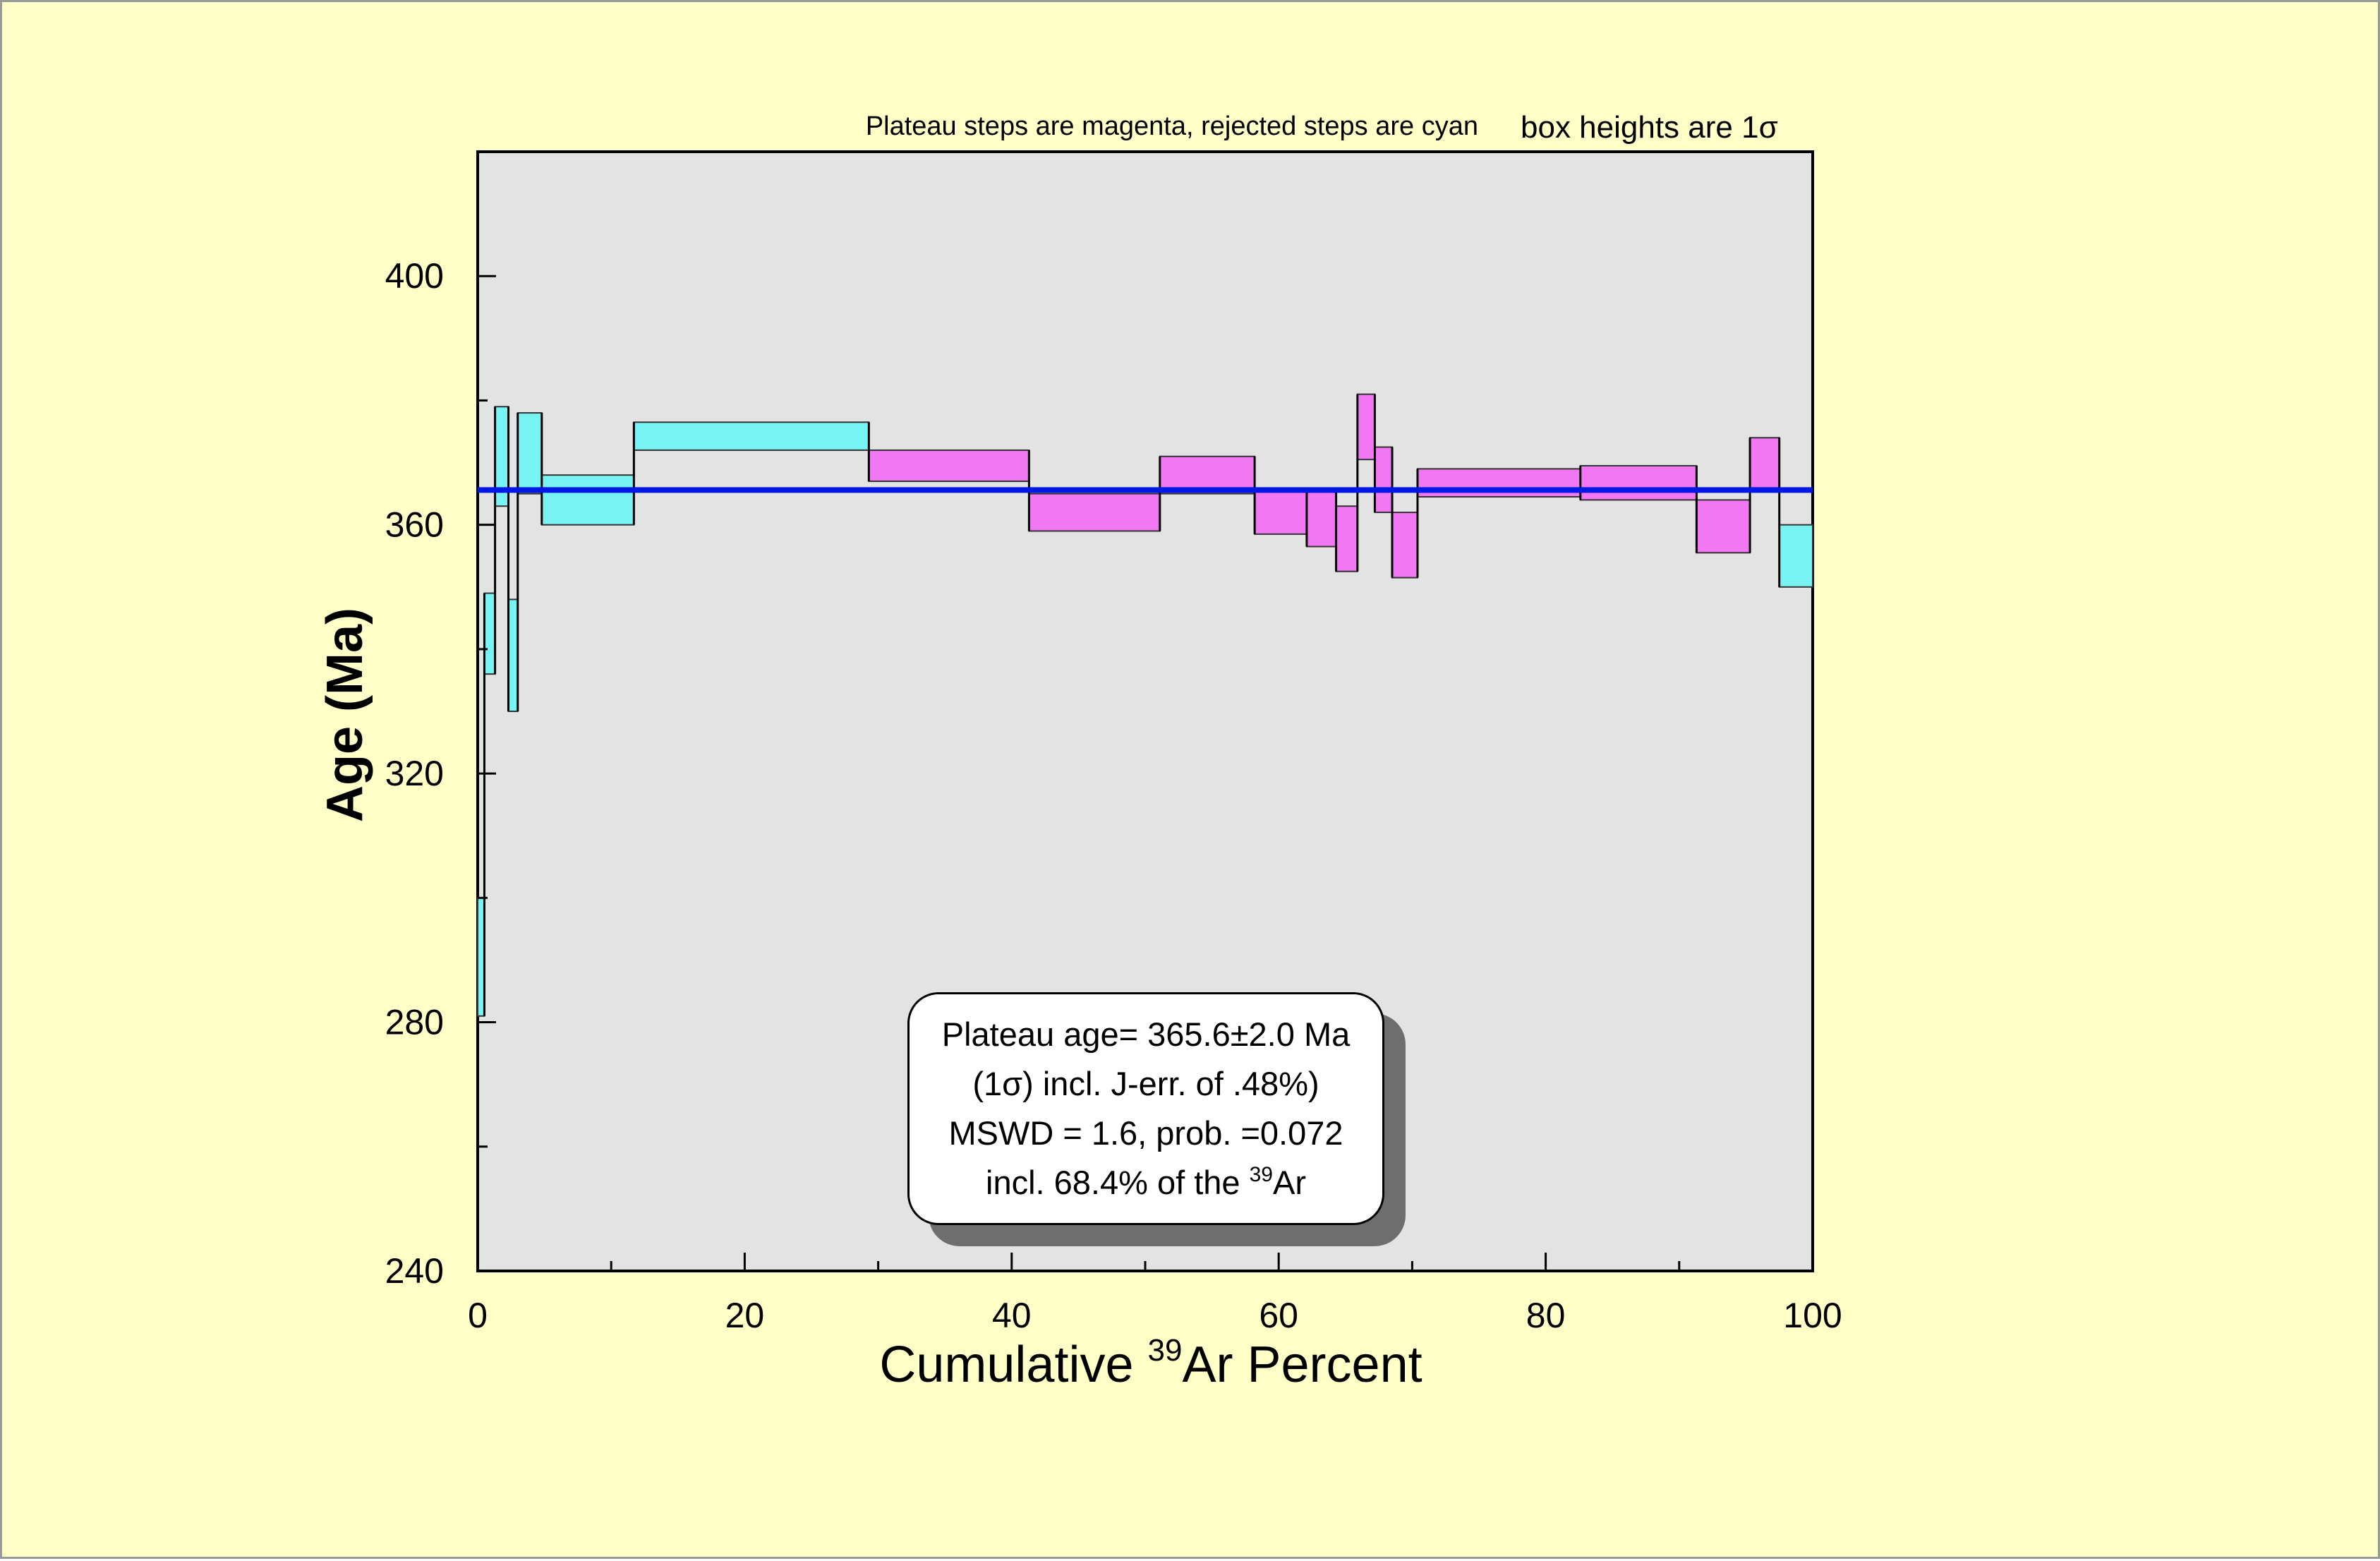 Image resolution: width=2380 pixels, height=1561 pixels. What do you see at coordinates (1171, 1083) in the screenshot?
I see `error-note-rest: ) incl. J-err. of .48%)` at bounding box center [1171, 1083].